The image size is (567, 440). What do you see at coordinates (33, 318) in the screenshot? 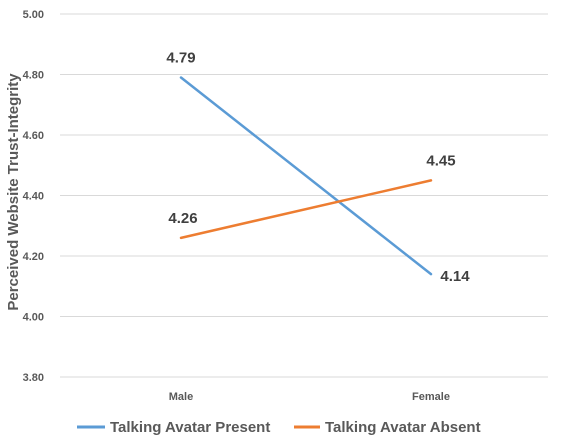
I see `y-tick-label: 4.00` at bounding box center [33, 318].